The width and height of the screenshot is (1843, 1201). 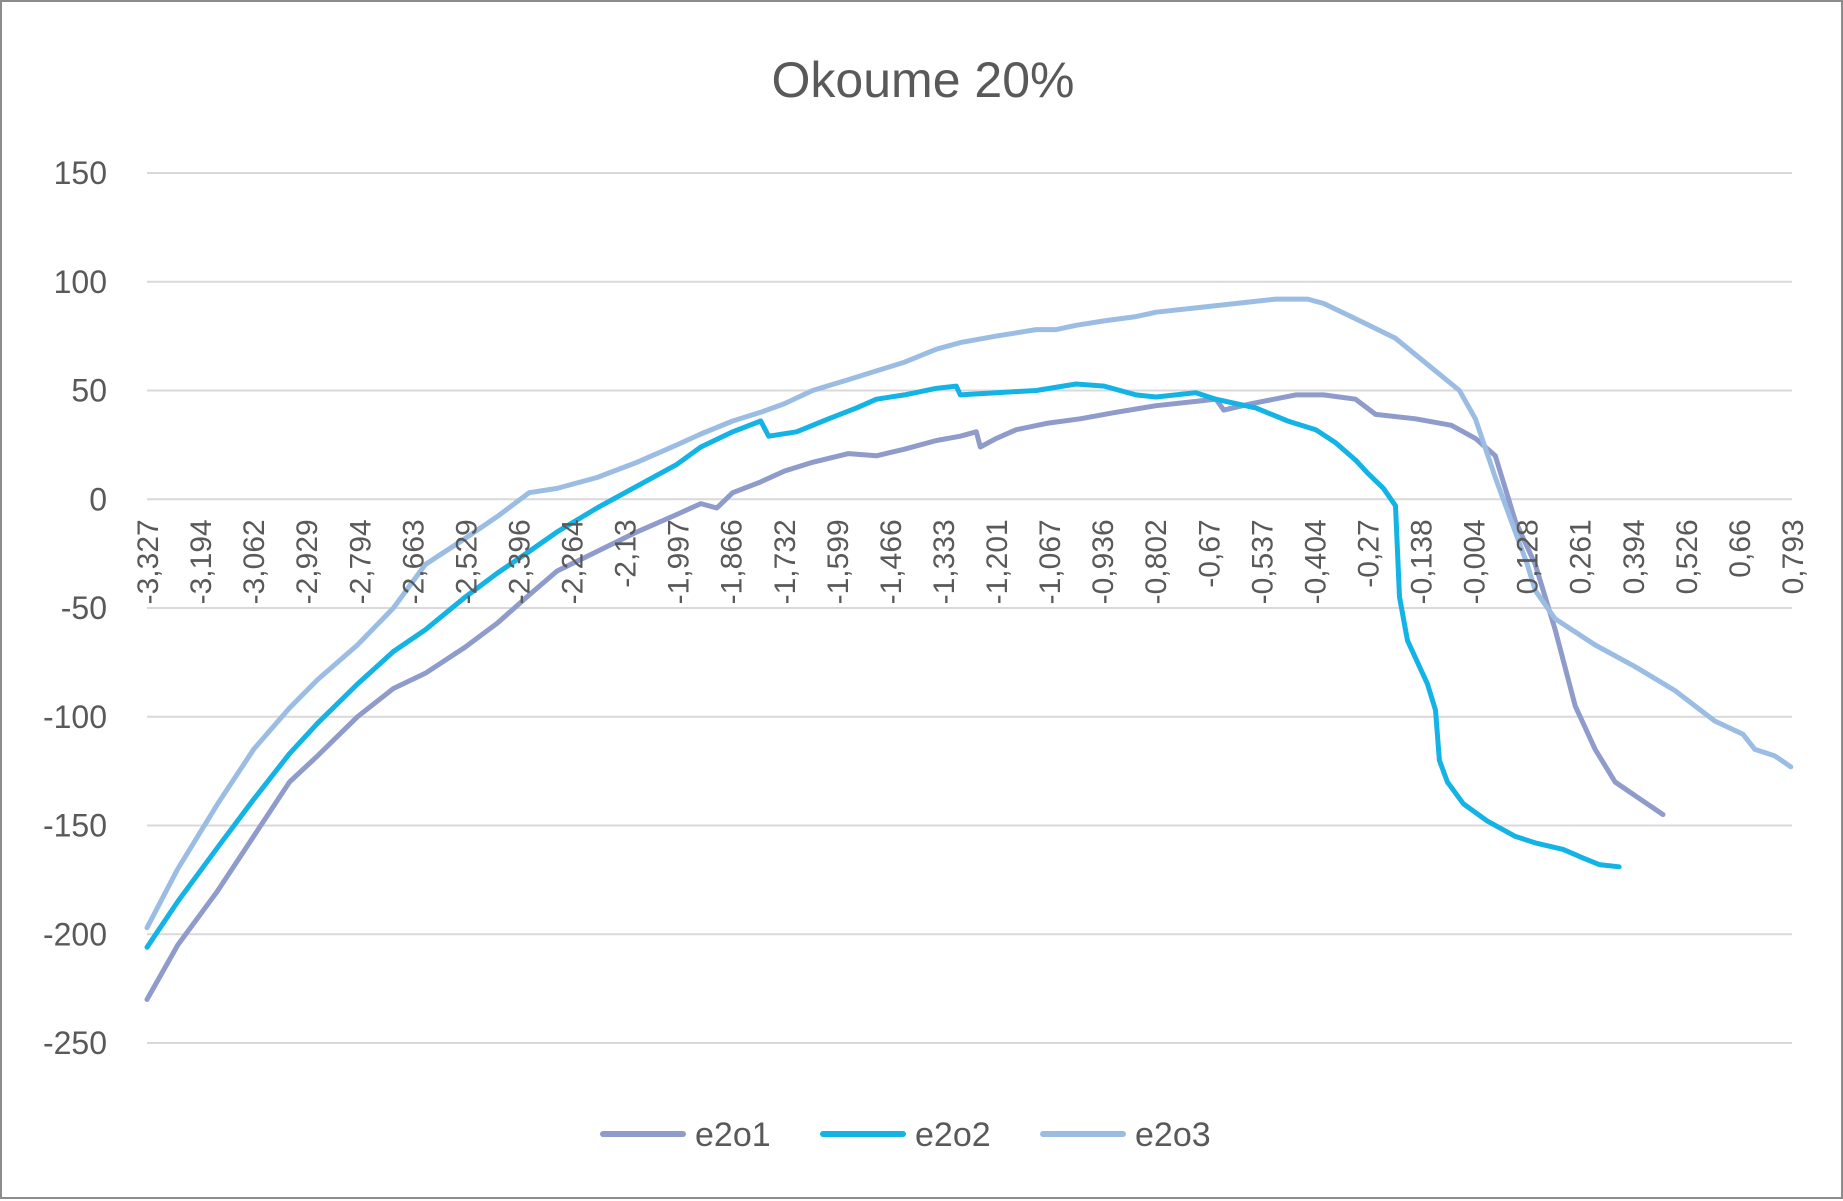 I want to click on x-tick-label: -0,404, so click(x=1315, y=561).